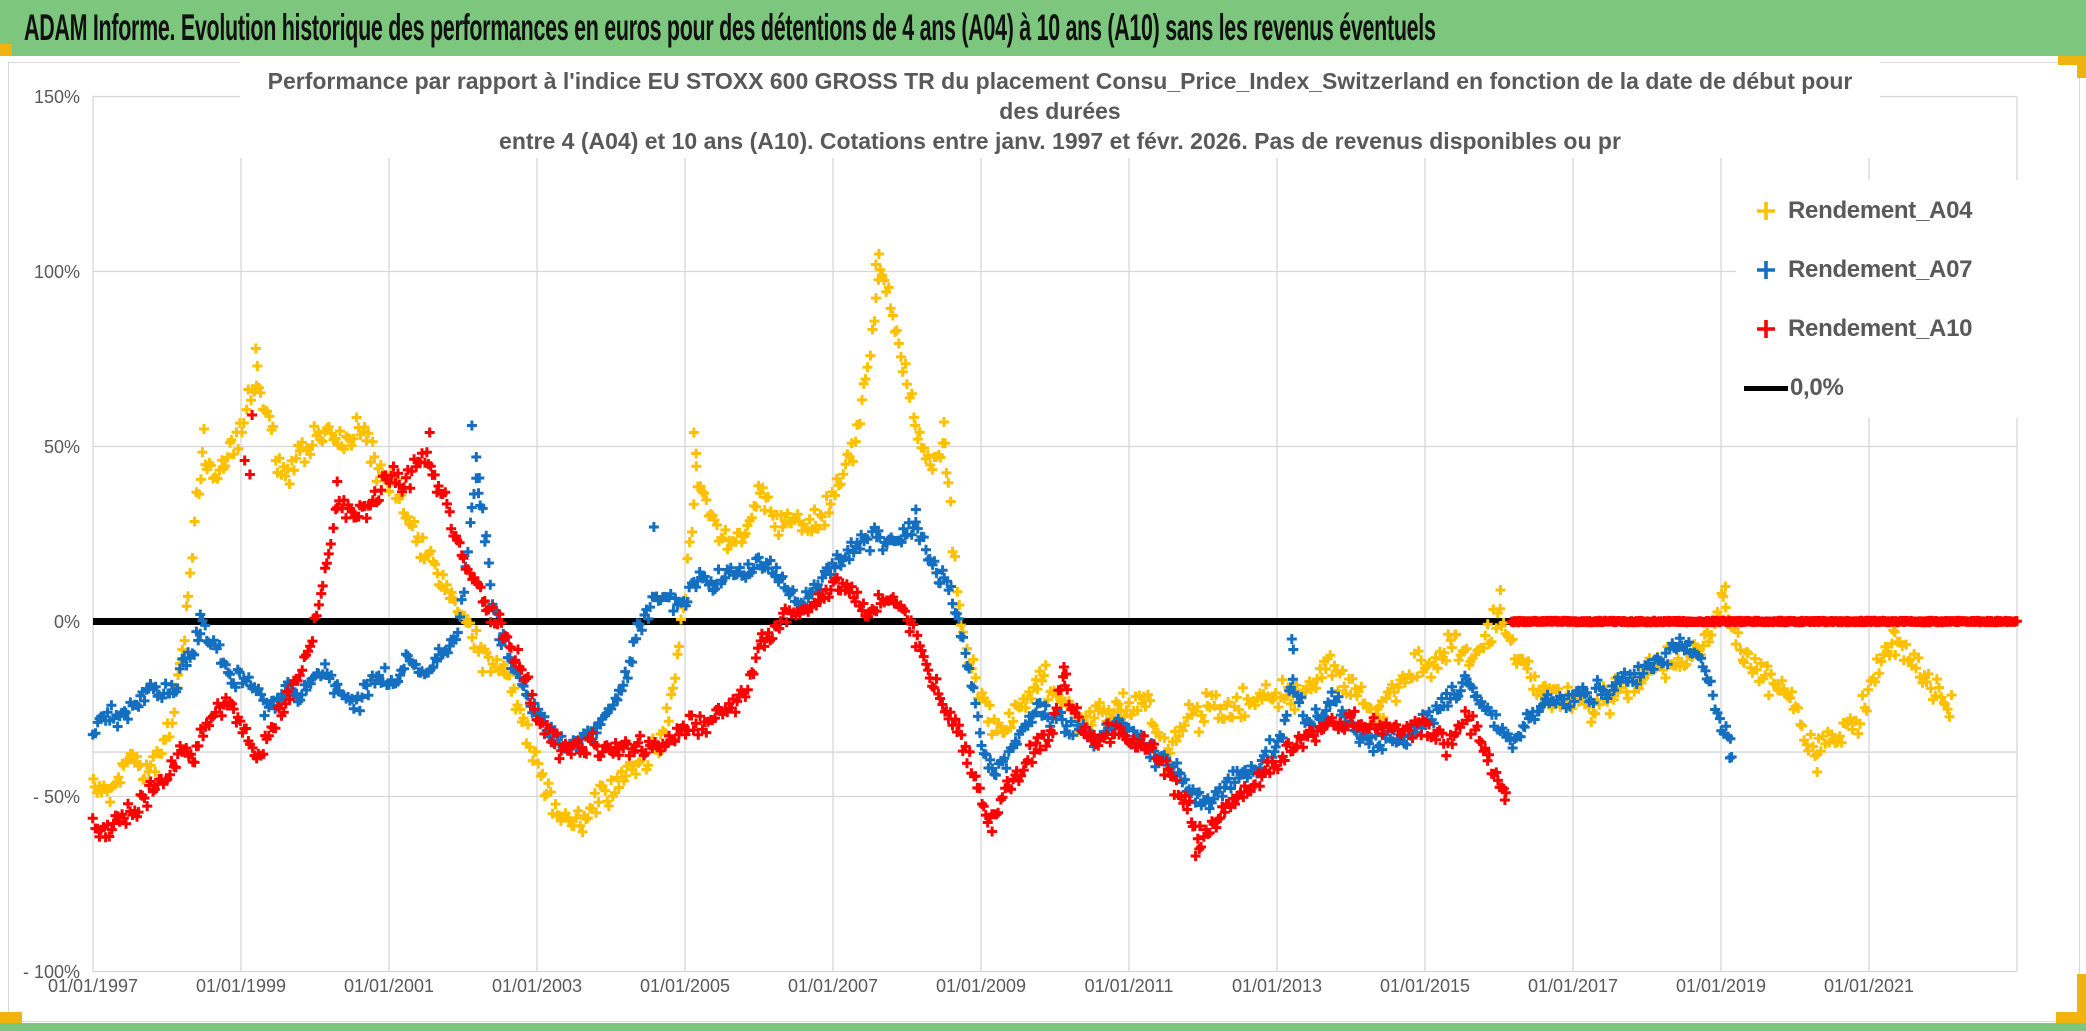 The height and width of the screenshot is (1031, 2086). I want to click on legend-item-label: Rendement_A10, so click(1880, 328).